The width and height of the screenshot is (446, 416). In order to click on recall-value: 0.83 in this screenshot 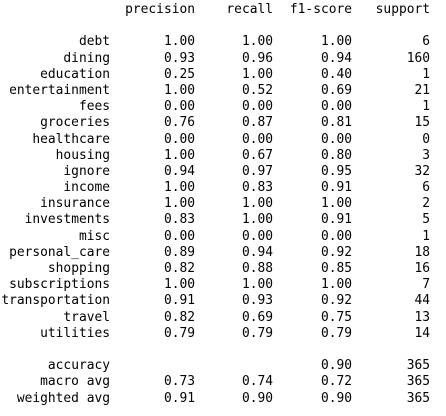, I will do `click(234, 188)`.